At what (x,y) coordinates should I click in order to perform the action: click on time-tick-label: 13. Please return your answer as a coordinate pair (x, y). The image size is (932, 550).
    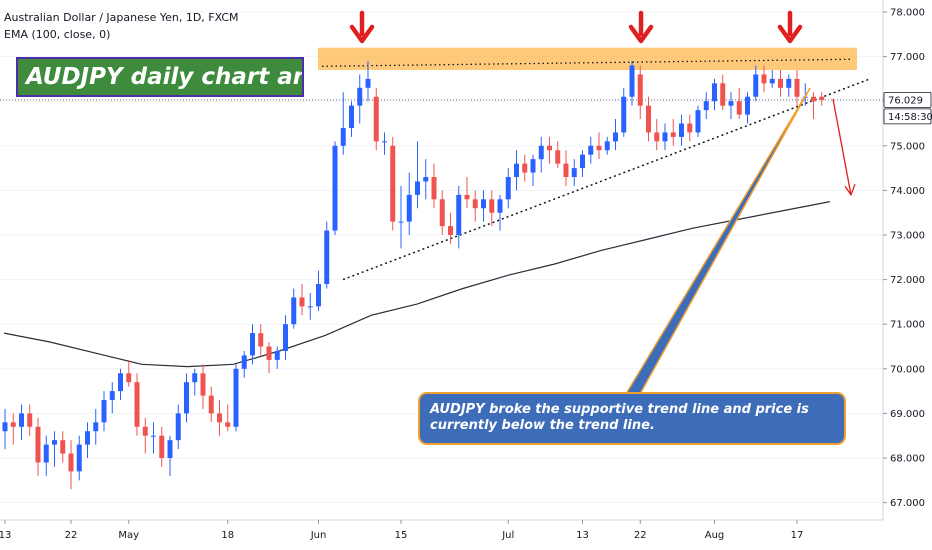
    Looking at the image, I should click on (582, 535).